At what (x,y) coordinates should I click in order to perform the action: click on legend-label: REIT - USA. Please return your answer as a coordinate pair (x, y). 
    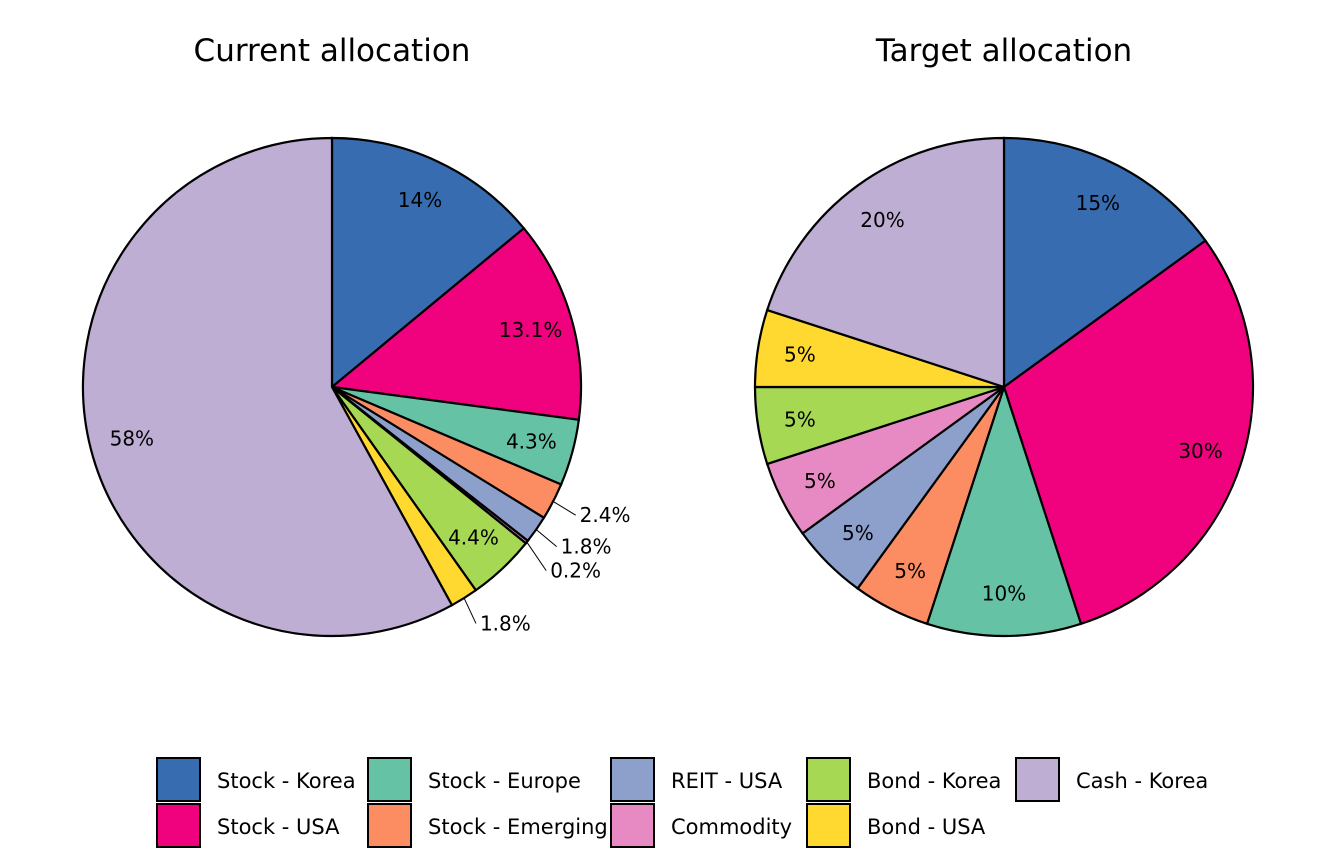
    Looking at the image, I should click on (727, 781).